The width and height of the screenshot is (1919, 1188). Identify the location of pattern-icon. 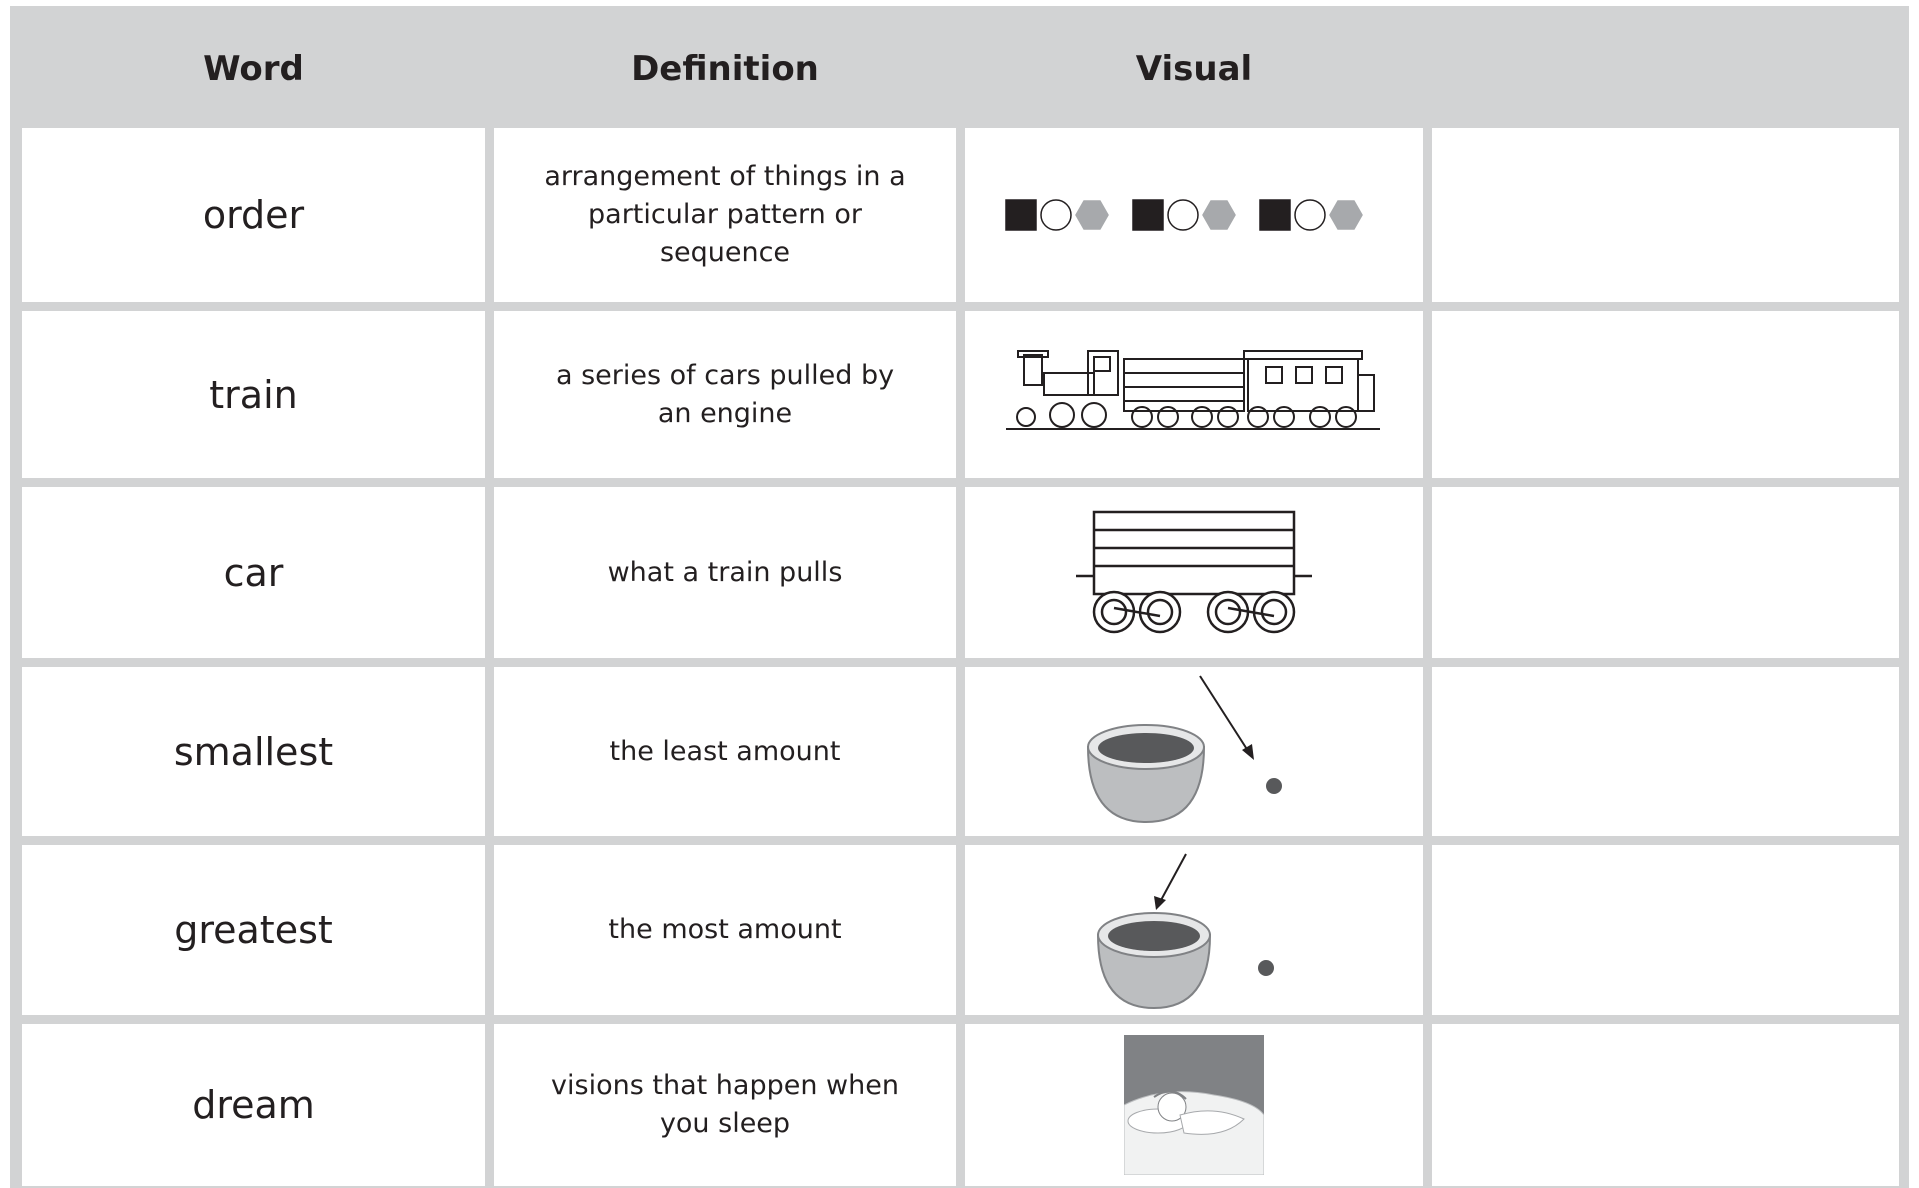
(1184, 215).